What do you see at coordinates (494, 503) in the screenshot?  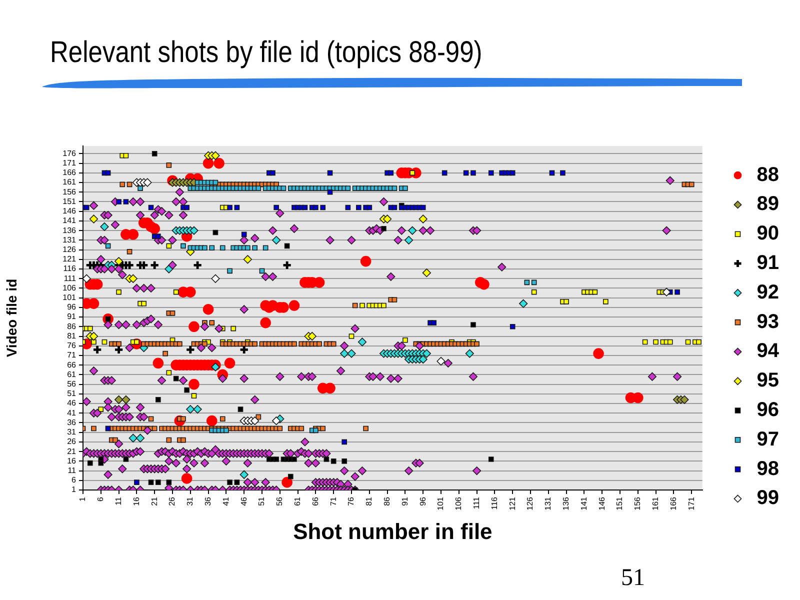 I see `x-tick-label: 116` at bounding box center [494, 503].